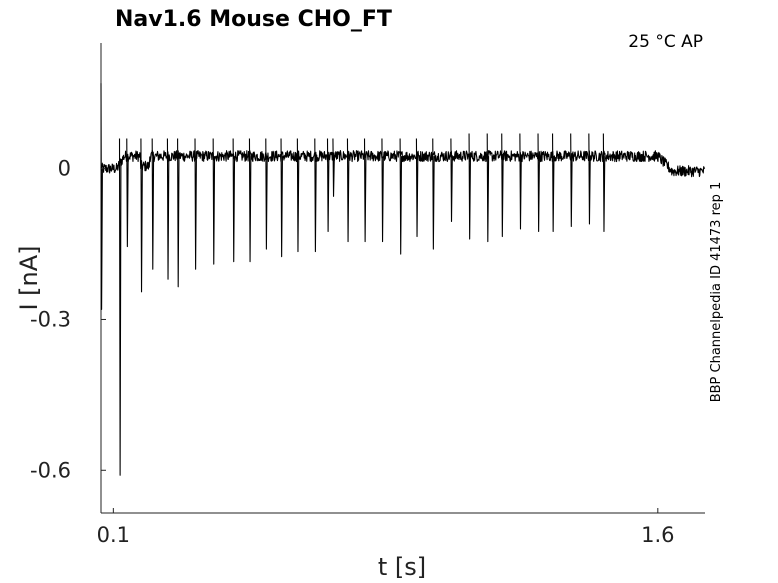  I want to click on temperature-protocol-label: 25 °C AP, so click(665, 42).